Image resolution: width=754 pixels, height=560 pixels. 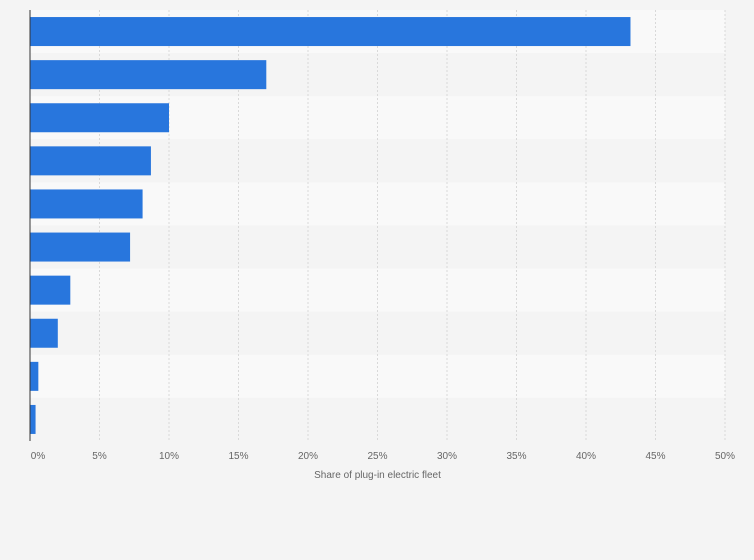 What do you see at coordinates (38, 456) in the screenshot?
I see `x-tick-label: 0%` at bounding box center [38, 456].